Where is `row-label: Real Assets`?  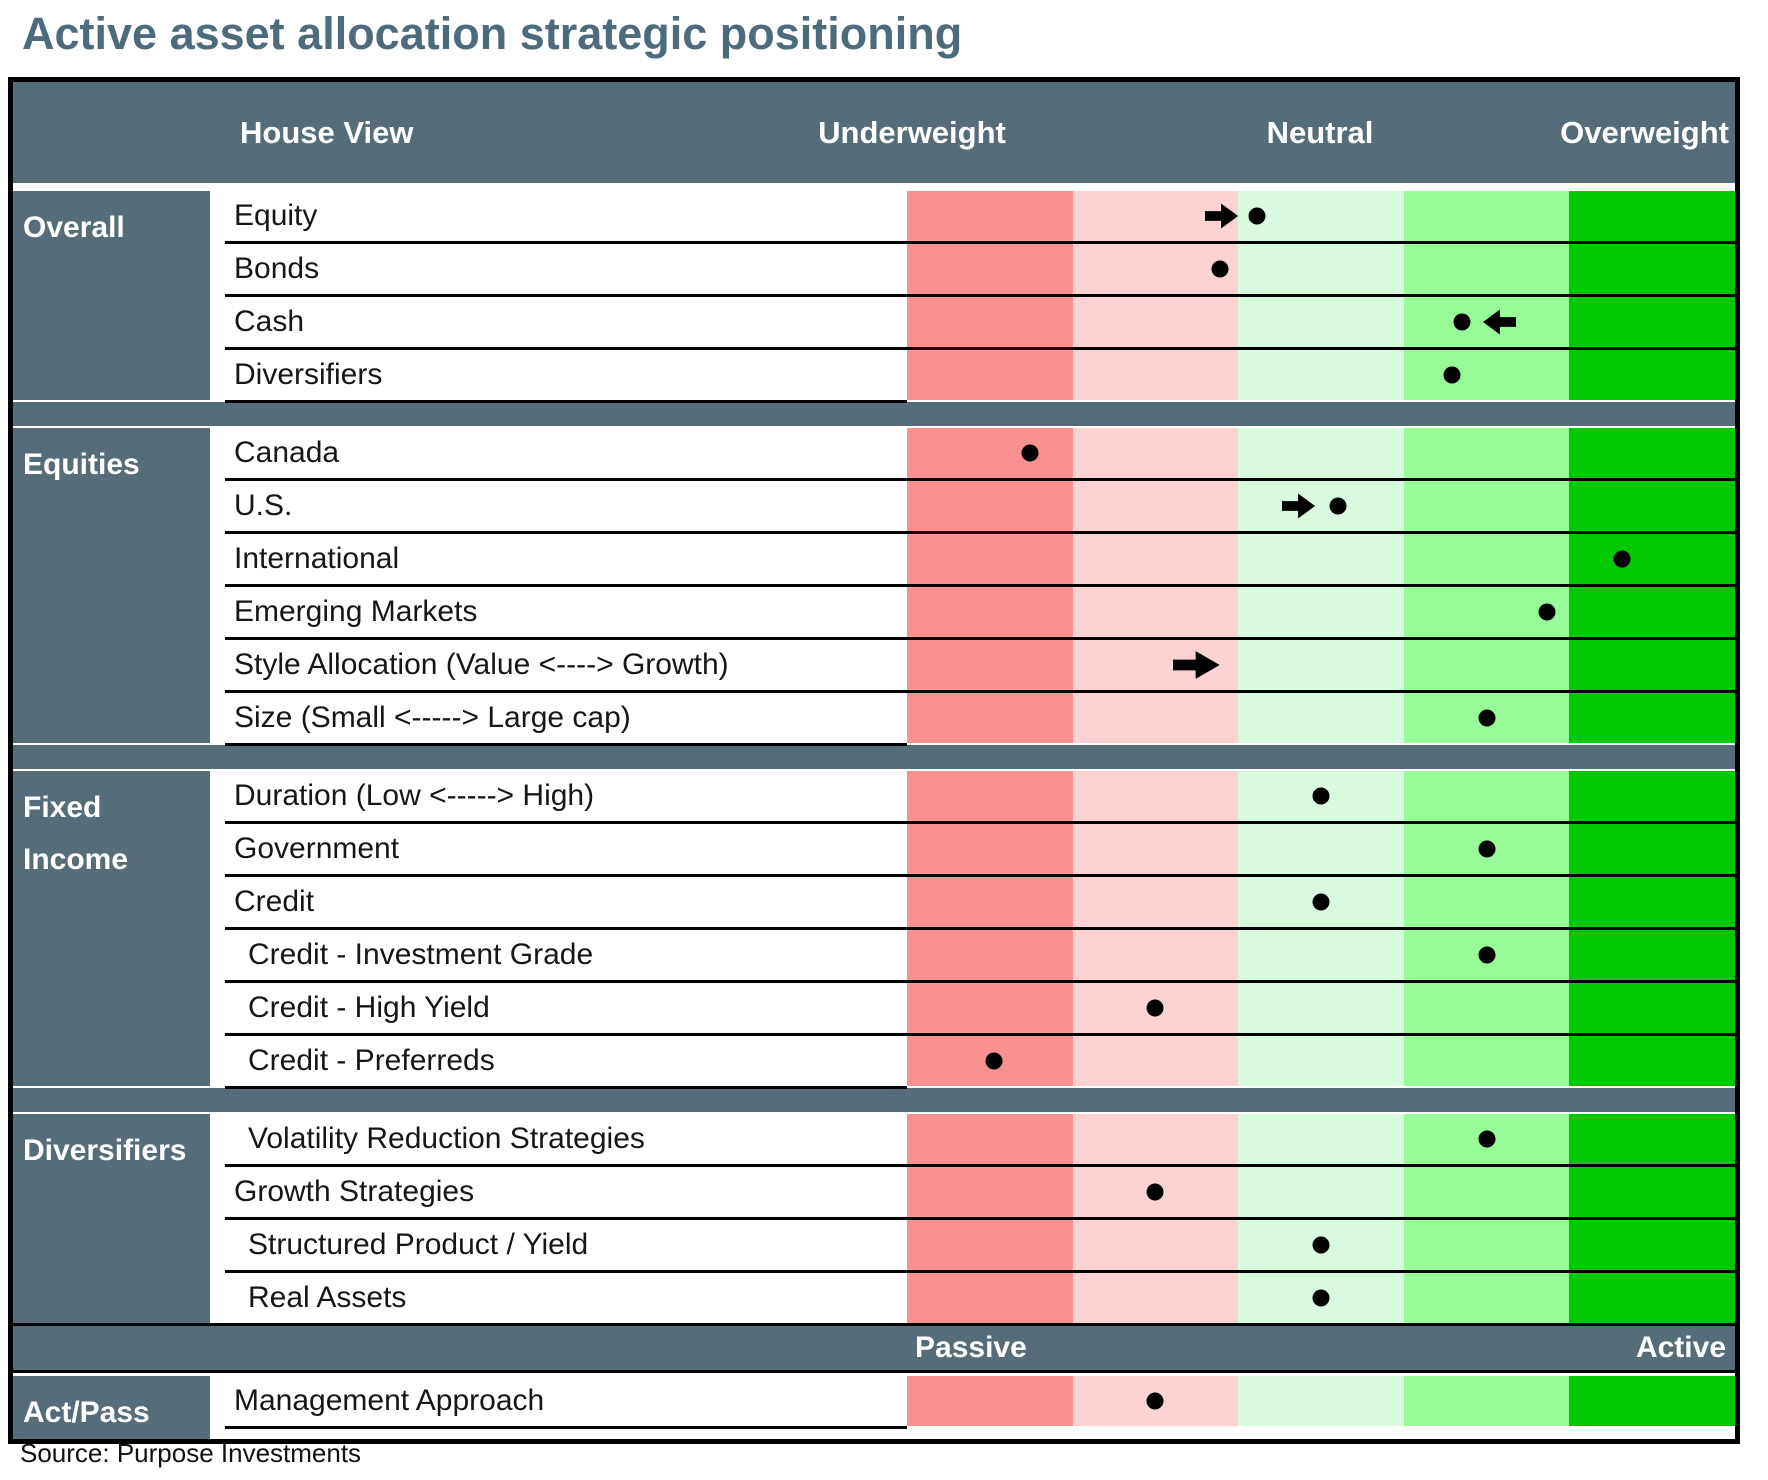 row-label: Real Assets is located at coordinates (566, 1298).